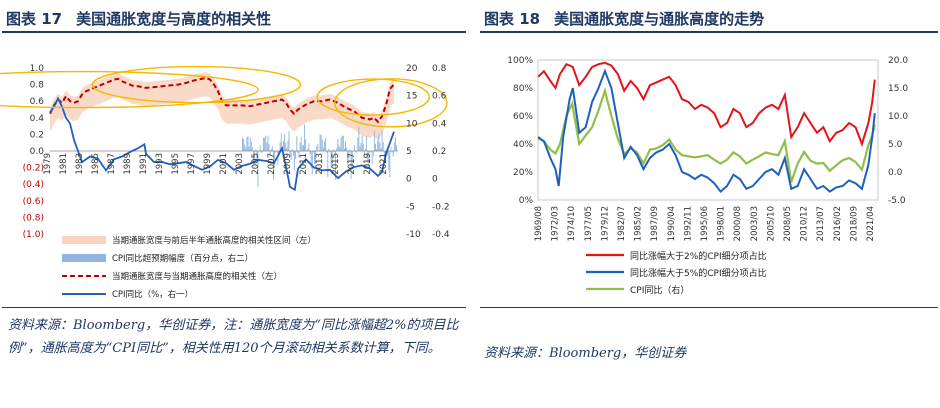 The height and width of the screenshot is (408, 940). Describe the element at coordinates (698, 256) in the screenshot. I see `right-legend-label: 同比涨幅大于2%的CPI细分项占比` at that location.